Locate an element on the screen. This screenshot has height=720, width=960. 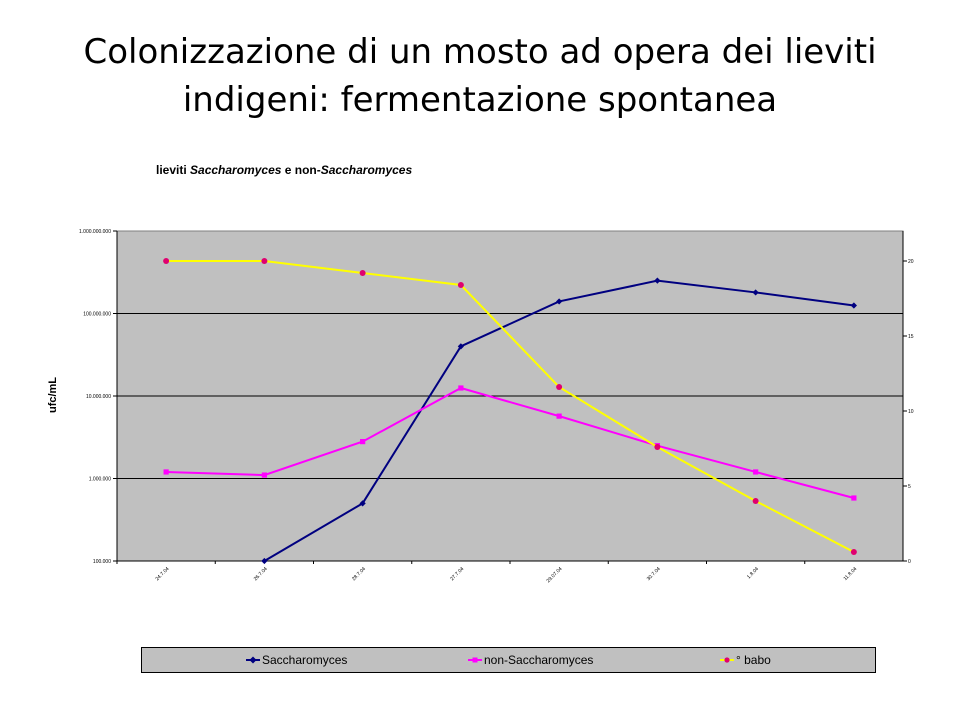
legend-marker-non-saccharomyces is located at coordinates (475, 660).